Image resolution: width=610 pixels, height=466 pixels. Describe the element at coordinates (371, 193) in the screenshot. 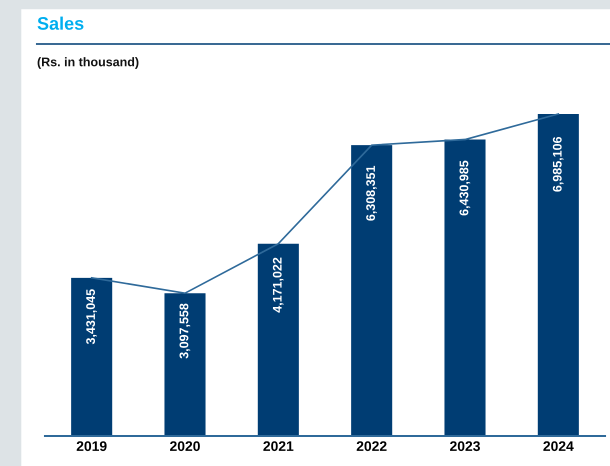

I see `data-label: 6,308,351` at that location.